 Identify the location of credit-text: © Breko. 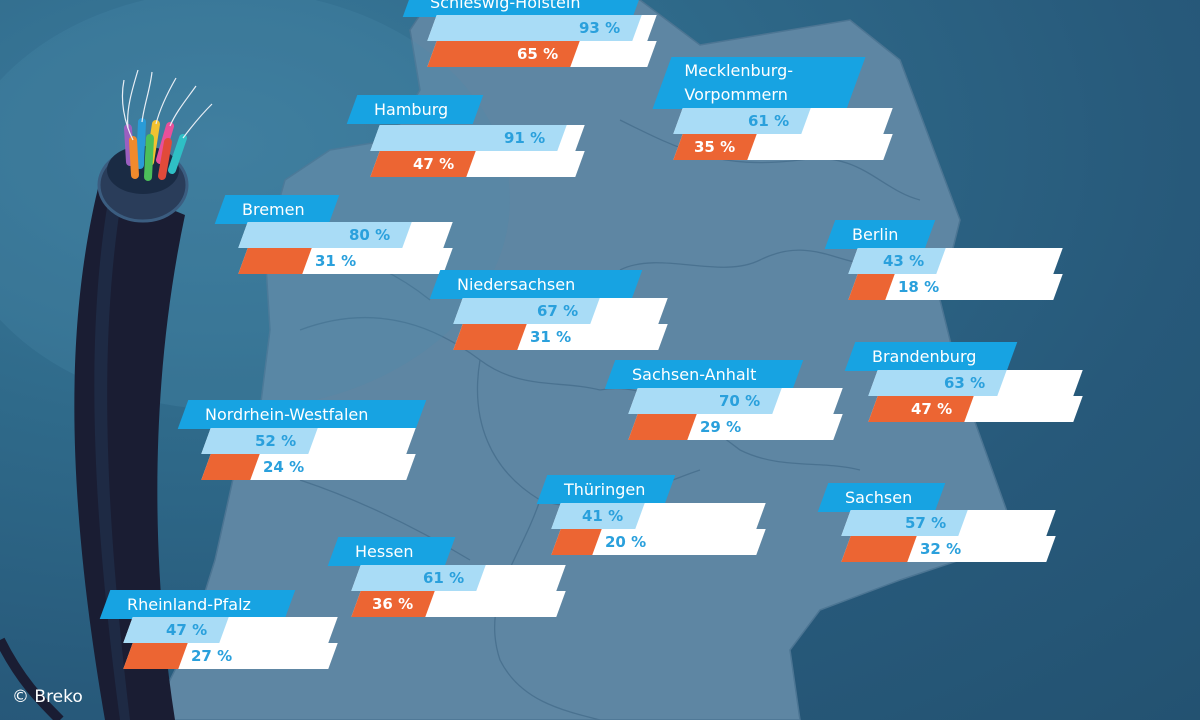
(47, 697).